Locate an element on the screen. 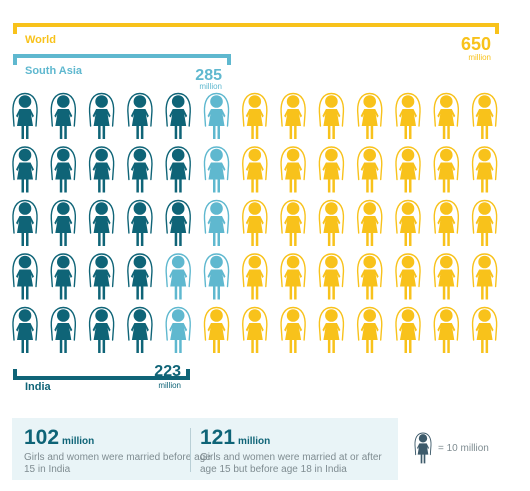 Image resolution: width=530 pixels, height=491 pixels. stats-divider is located at coordinates (190, 450).